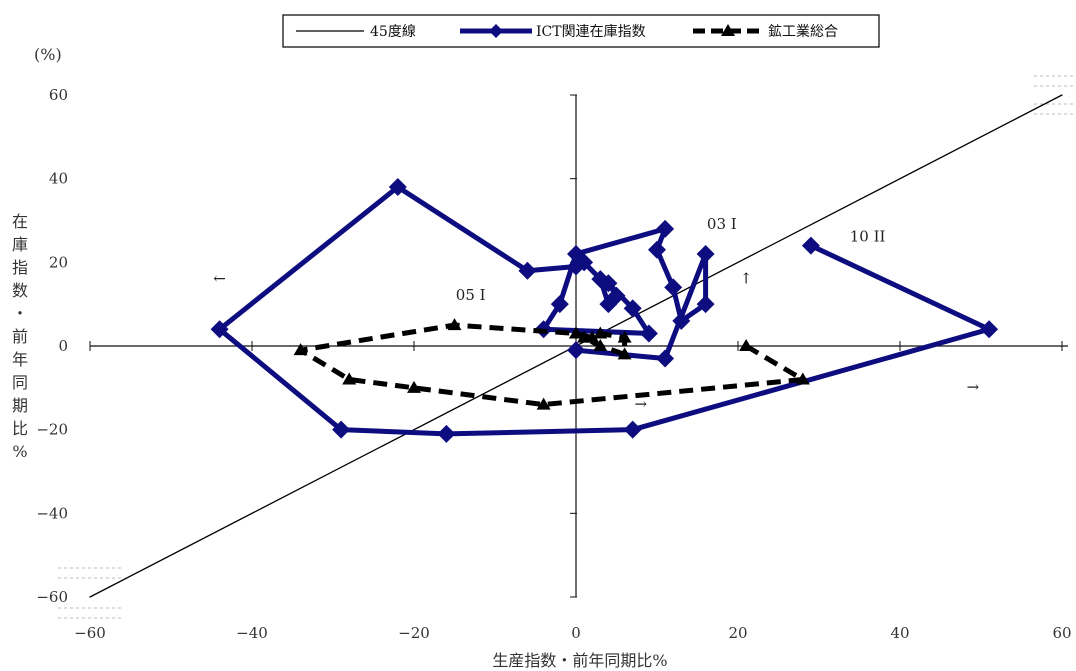 Image resolution: width=1076 pixels, height=671 pixels. Describe the element at coordinates (1061, 633) in the screenshot. I see `x-tick-label: 60` at that location.